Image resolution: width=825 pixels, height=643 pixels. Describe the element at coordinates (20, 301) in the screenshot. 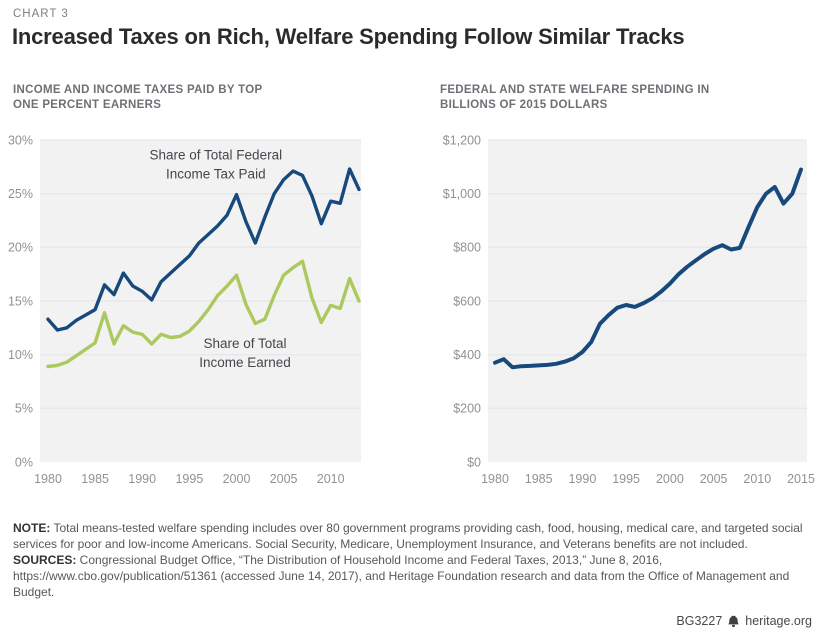

I see `y-tick-label: 15%` at that location.